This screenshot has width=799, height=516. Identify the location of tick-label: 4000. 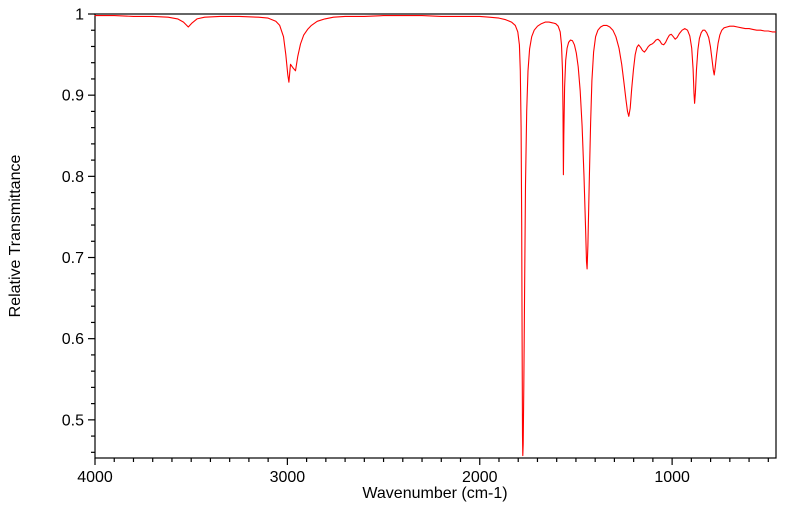
(95, 477).